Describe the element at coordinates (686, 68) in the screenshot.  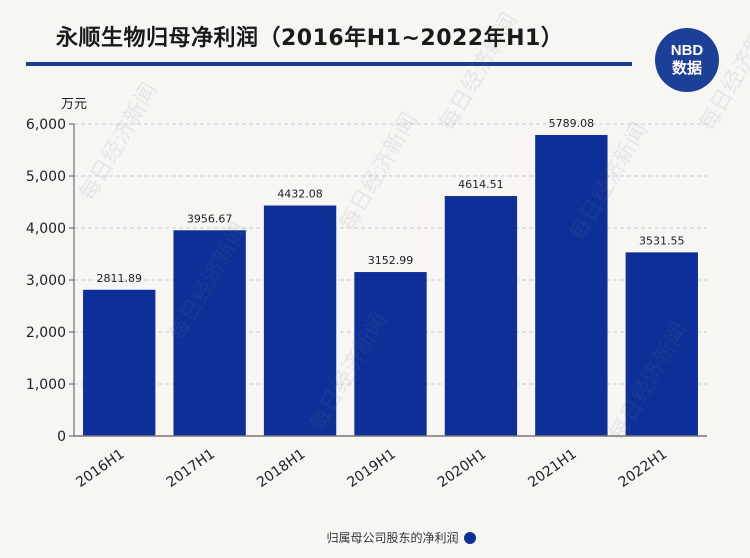
I see `logo-text-data: 数据` at that location.